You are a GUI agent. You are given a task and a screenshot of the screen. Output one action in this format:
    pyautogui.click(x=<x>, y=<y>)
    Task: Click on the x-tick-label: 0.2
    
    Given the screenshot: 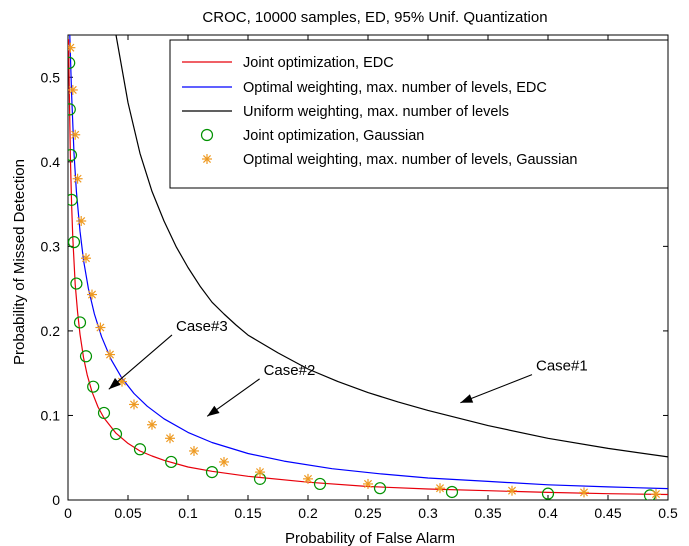 What is the action you would take?
    pyautogui.click(x=308, y=513)
    